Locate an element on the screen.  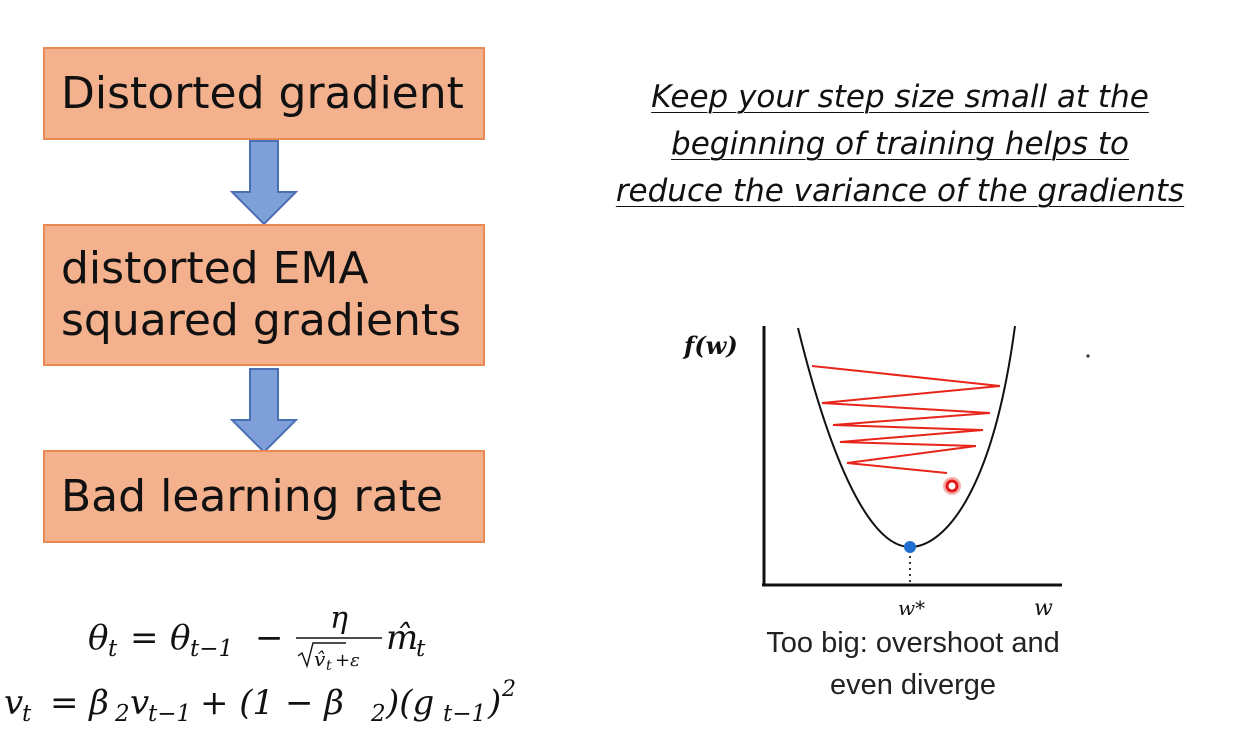
x-axis-label: w is located at coordinates (1043, 608).